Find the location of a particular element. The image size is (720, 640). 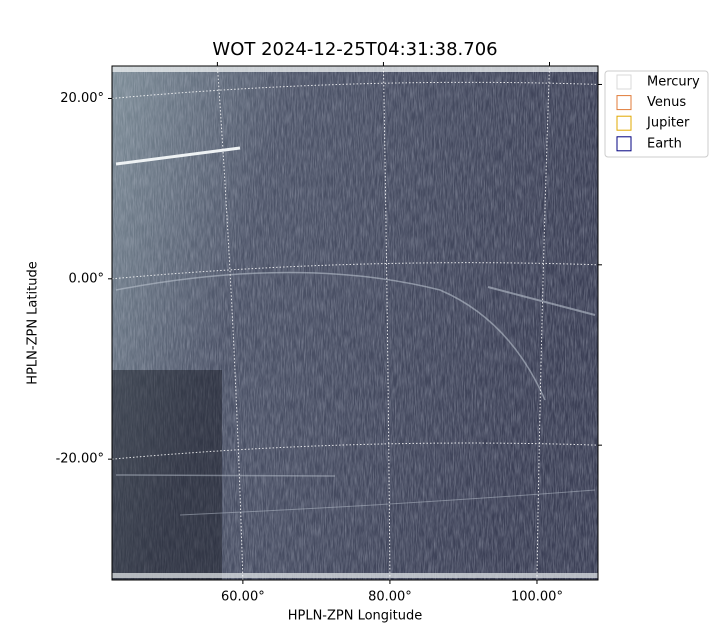

y-tick-label: 20.00° is located at coordinates (82, 98).